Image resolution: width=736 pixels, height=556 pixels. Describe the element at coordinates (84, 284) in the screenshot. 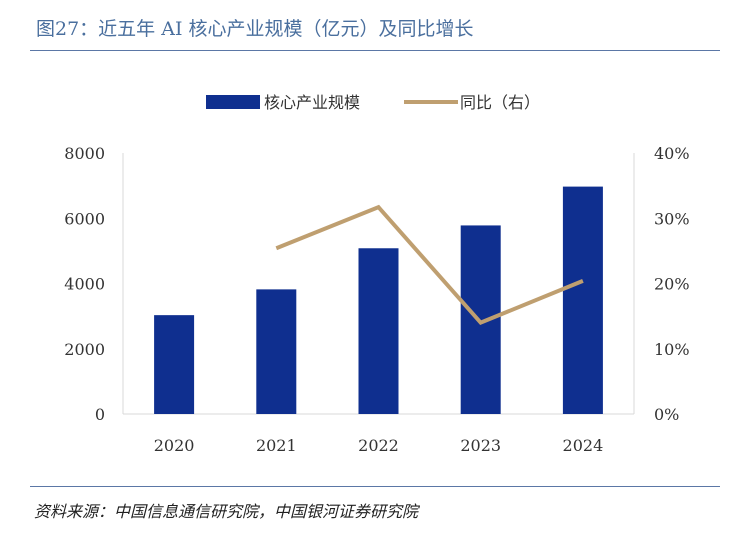

I see `y-left-tick-label: 4000` at that location.